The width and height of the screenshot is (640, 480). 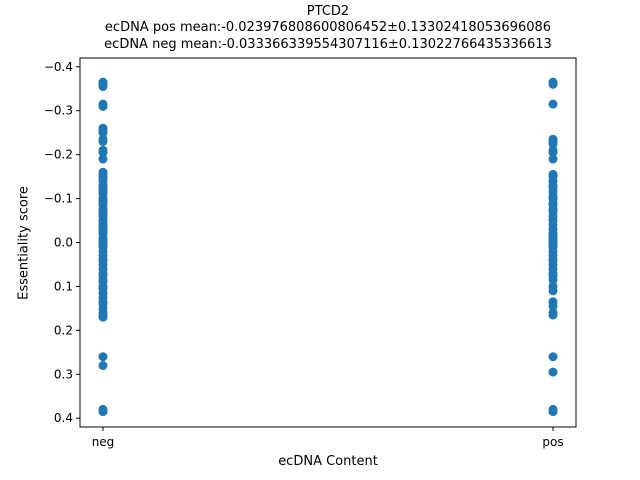 I want to click on x-tick-label-pos: pos, so click(x=552, y=442).